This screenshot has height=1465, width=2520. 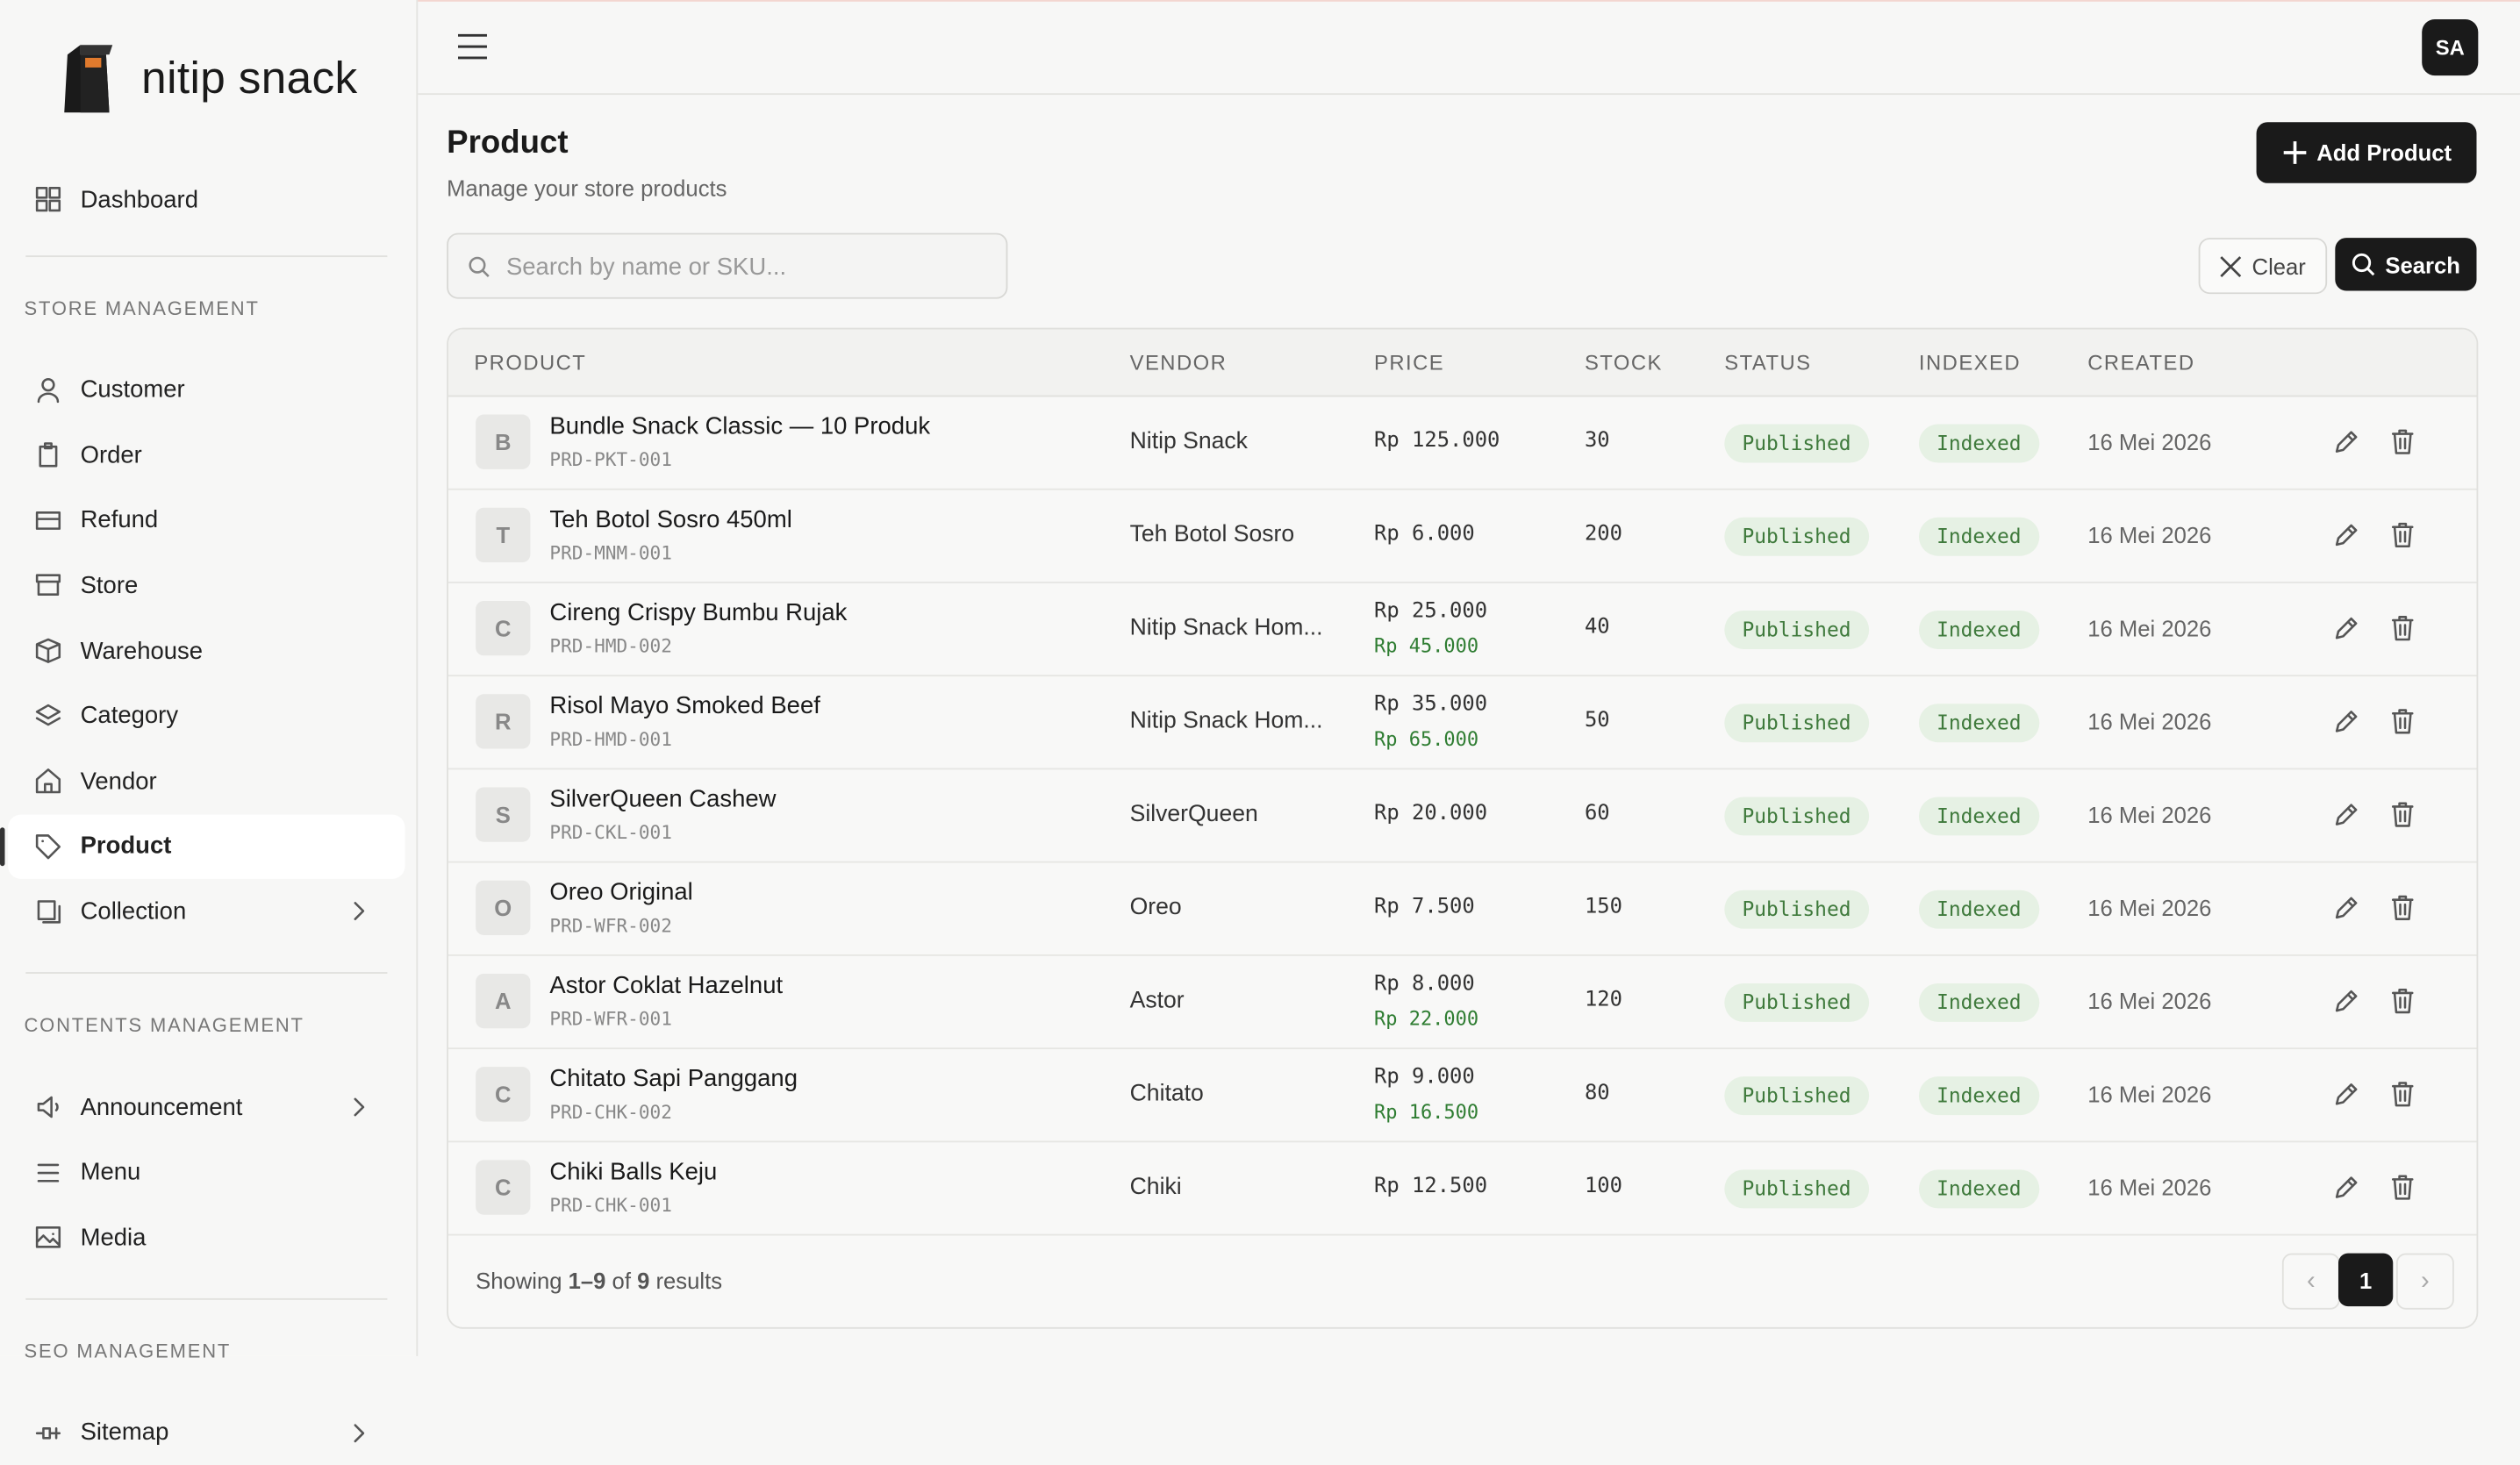 I want to click on nav-item: Store, so click(x=206, y=586).